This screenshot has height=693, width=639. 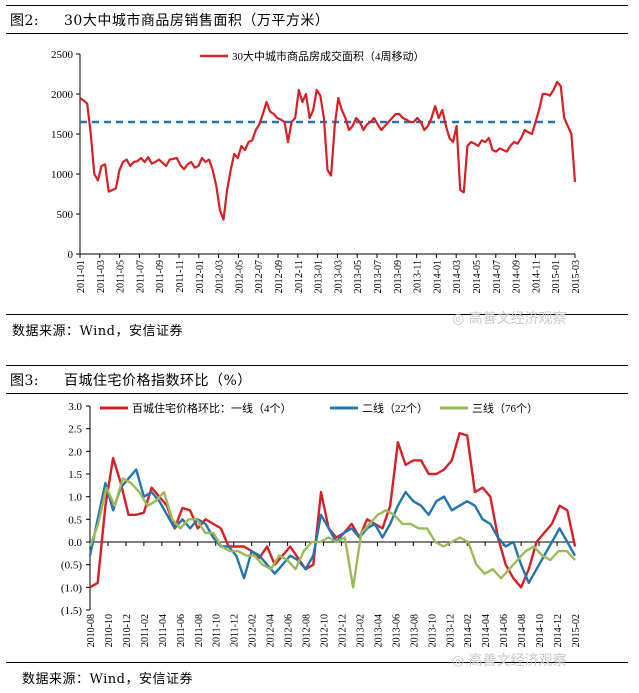 What do you see at coordinates (457, 276) in the screenshot?
I see `x-tick-label: 2014-03` at bounding box center [457, 276].